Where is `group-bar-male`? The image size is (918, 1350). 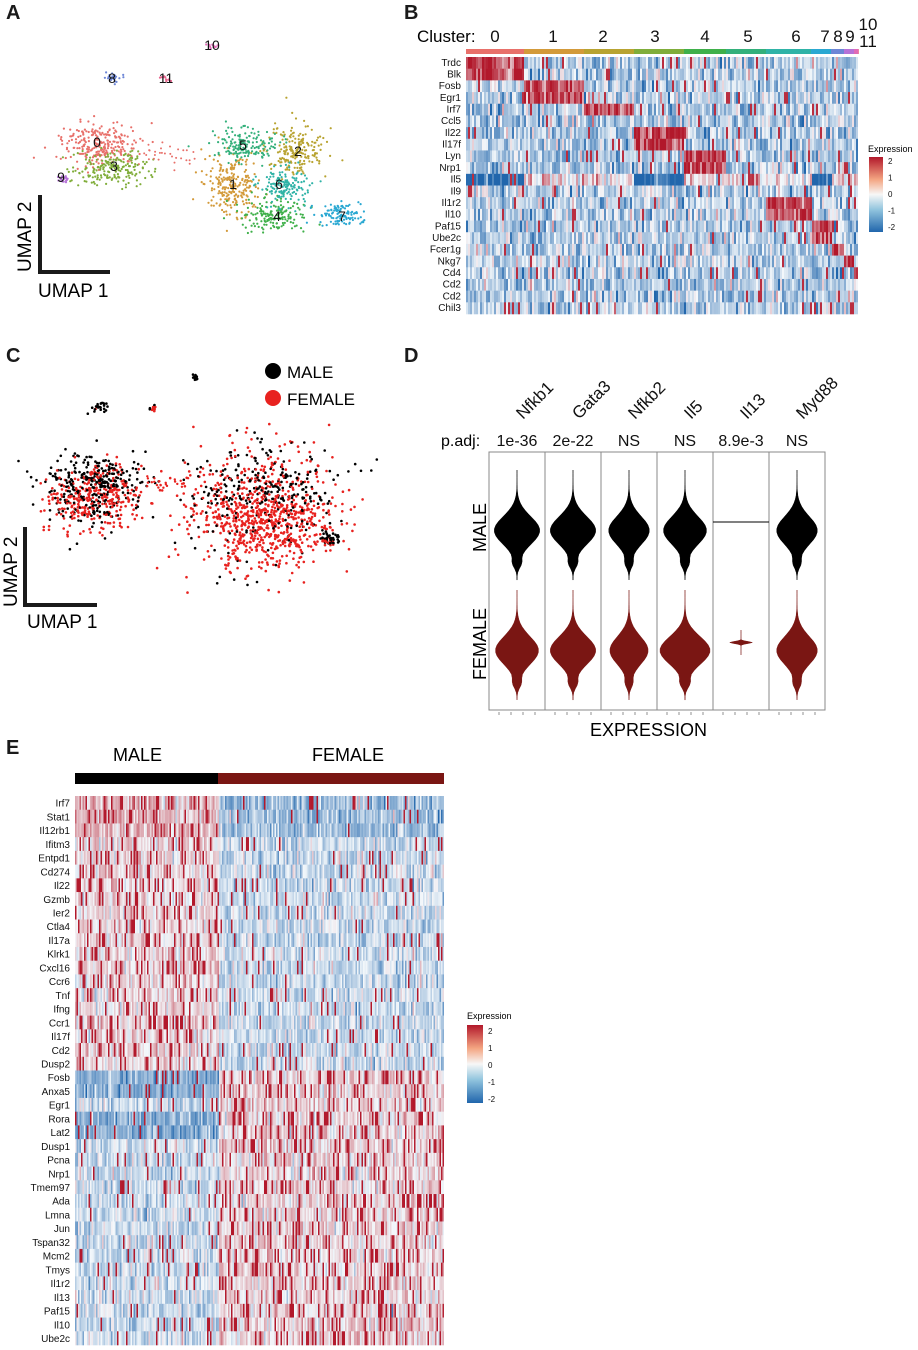 group-bar-male is located at coordinates (146, 778).